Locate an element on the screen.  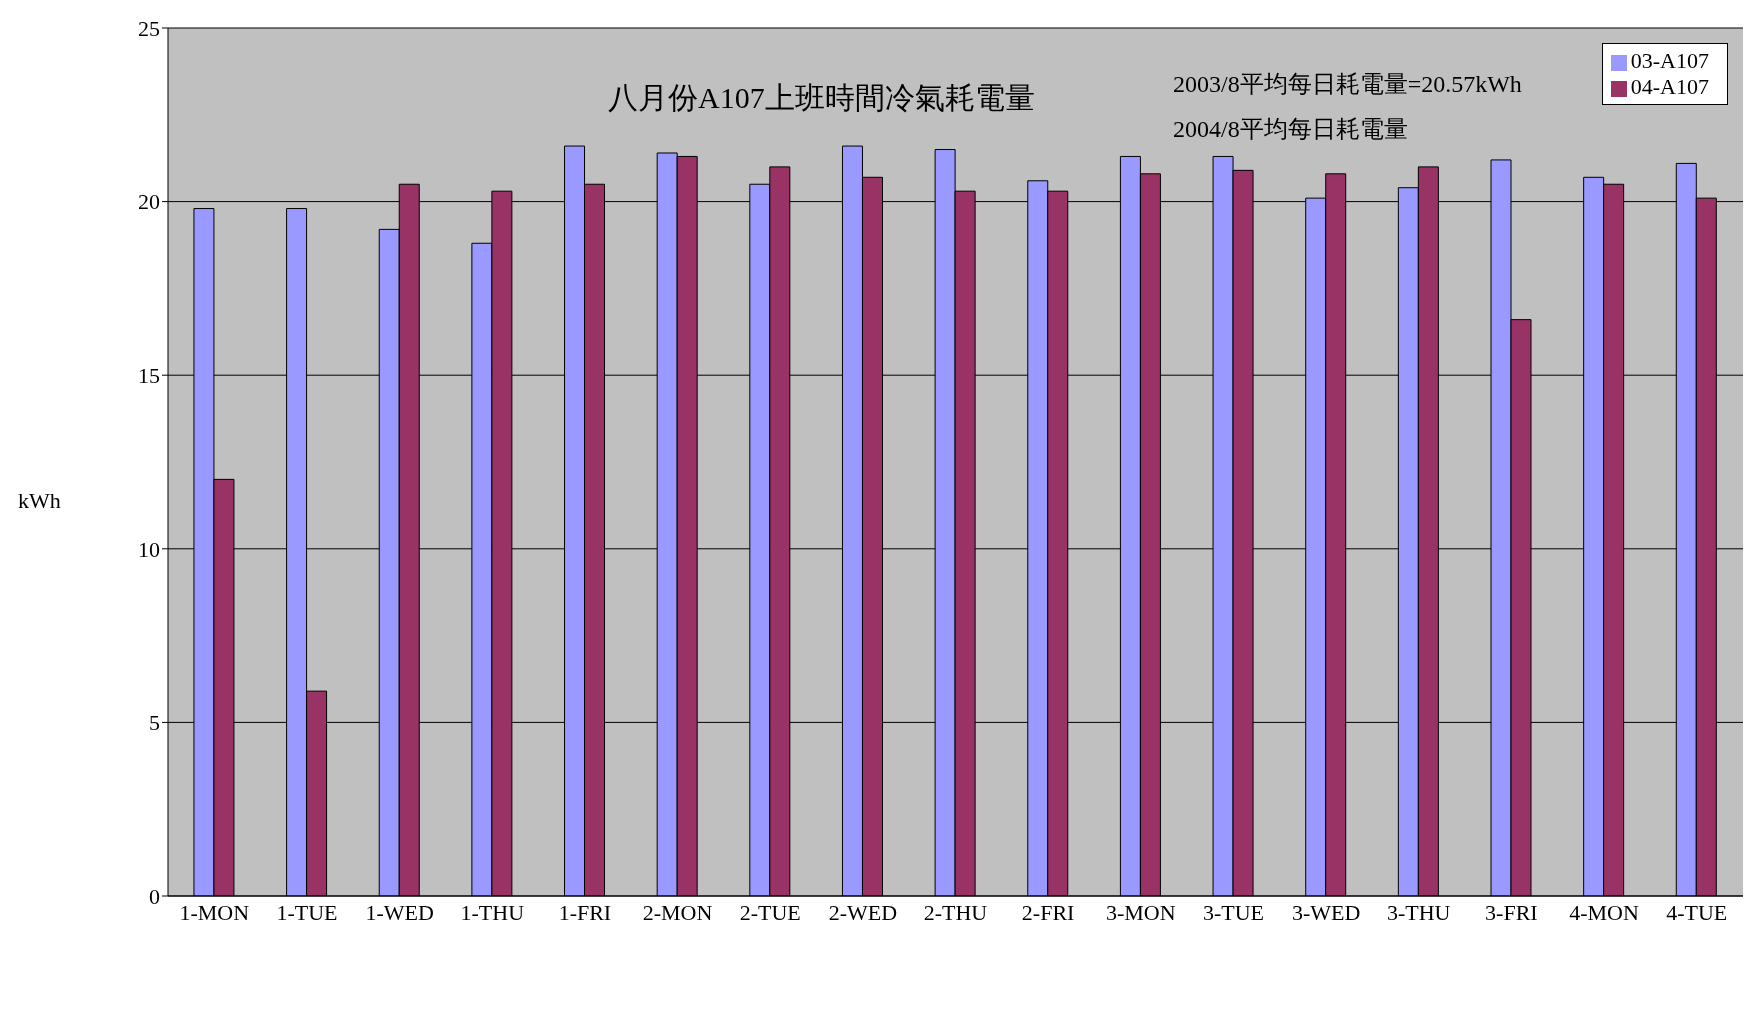
annotation: 2003/8平均每日耗電量=20.57kWh is located at coordinates (1347, 84).